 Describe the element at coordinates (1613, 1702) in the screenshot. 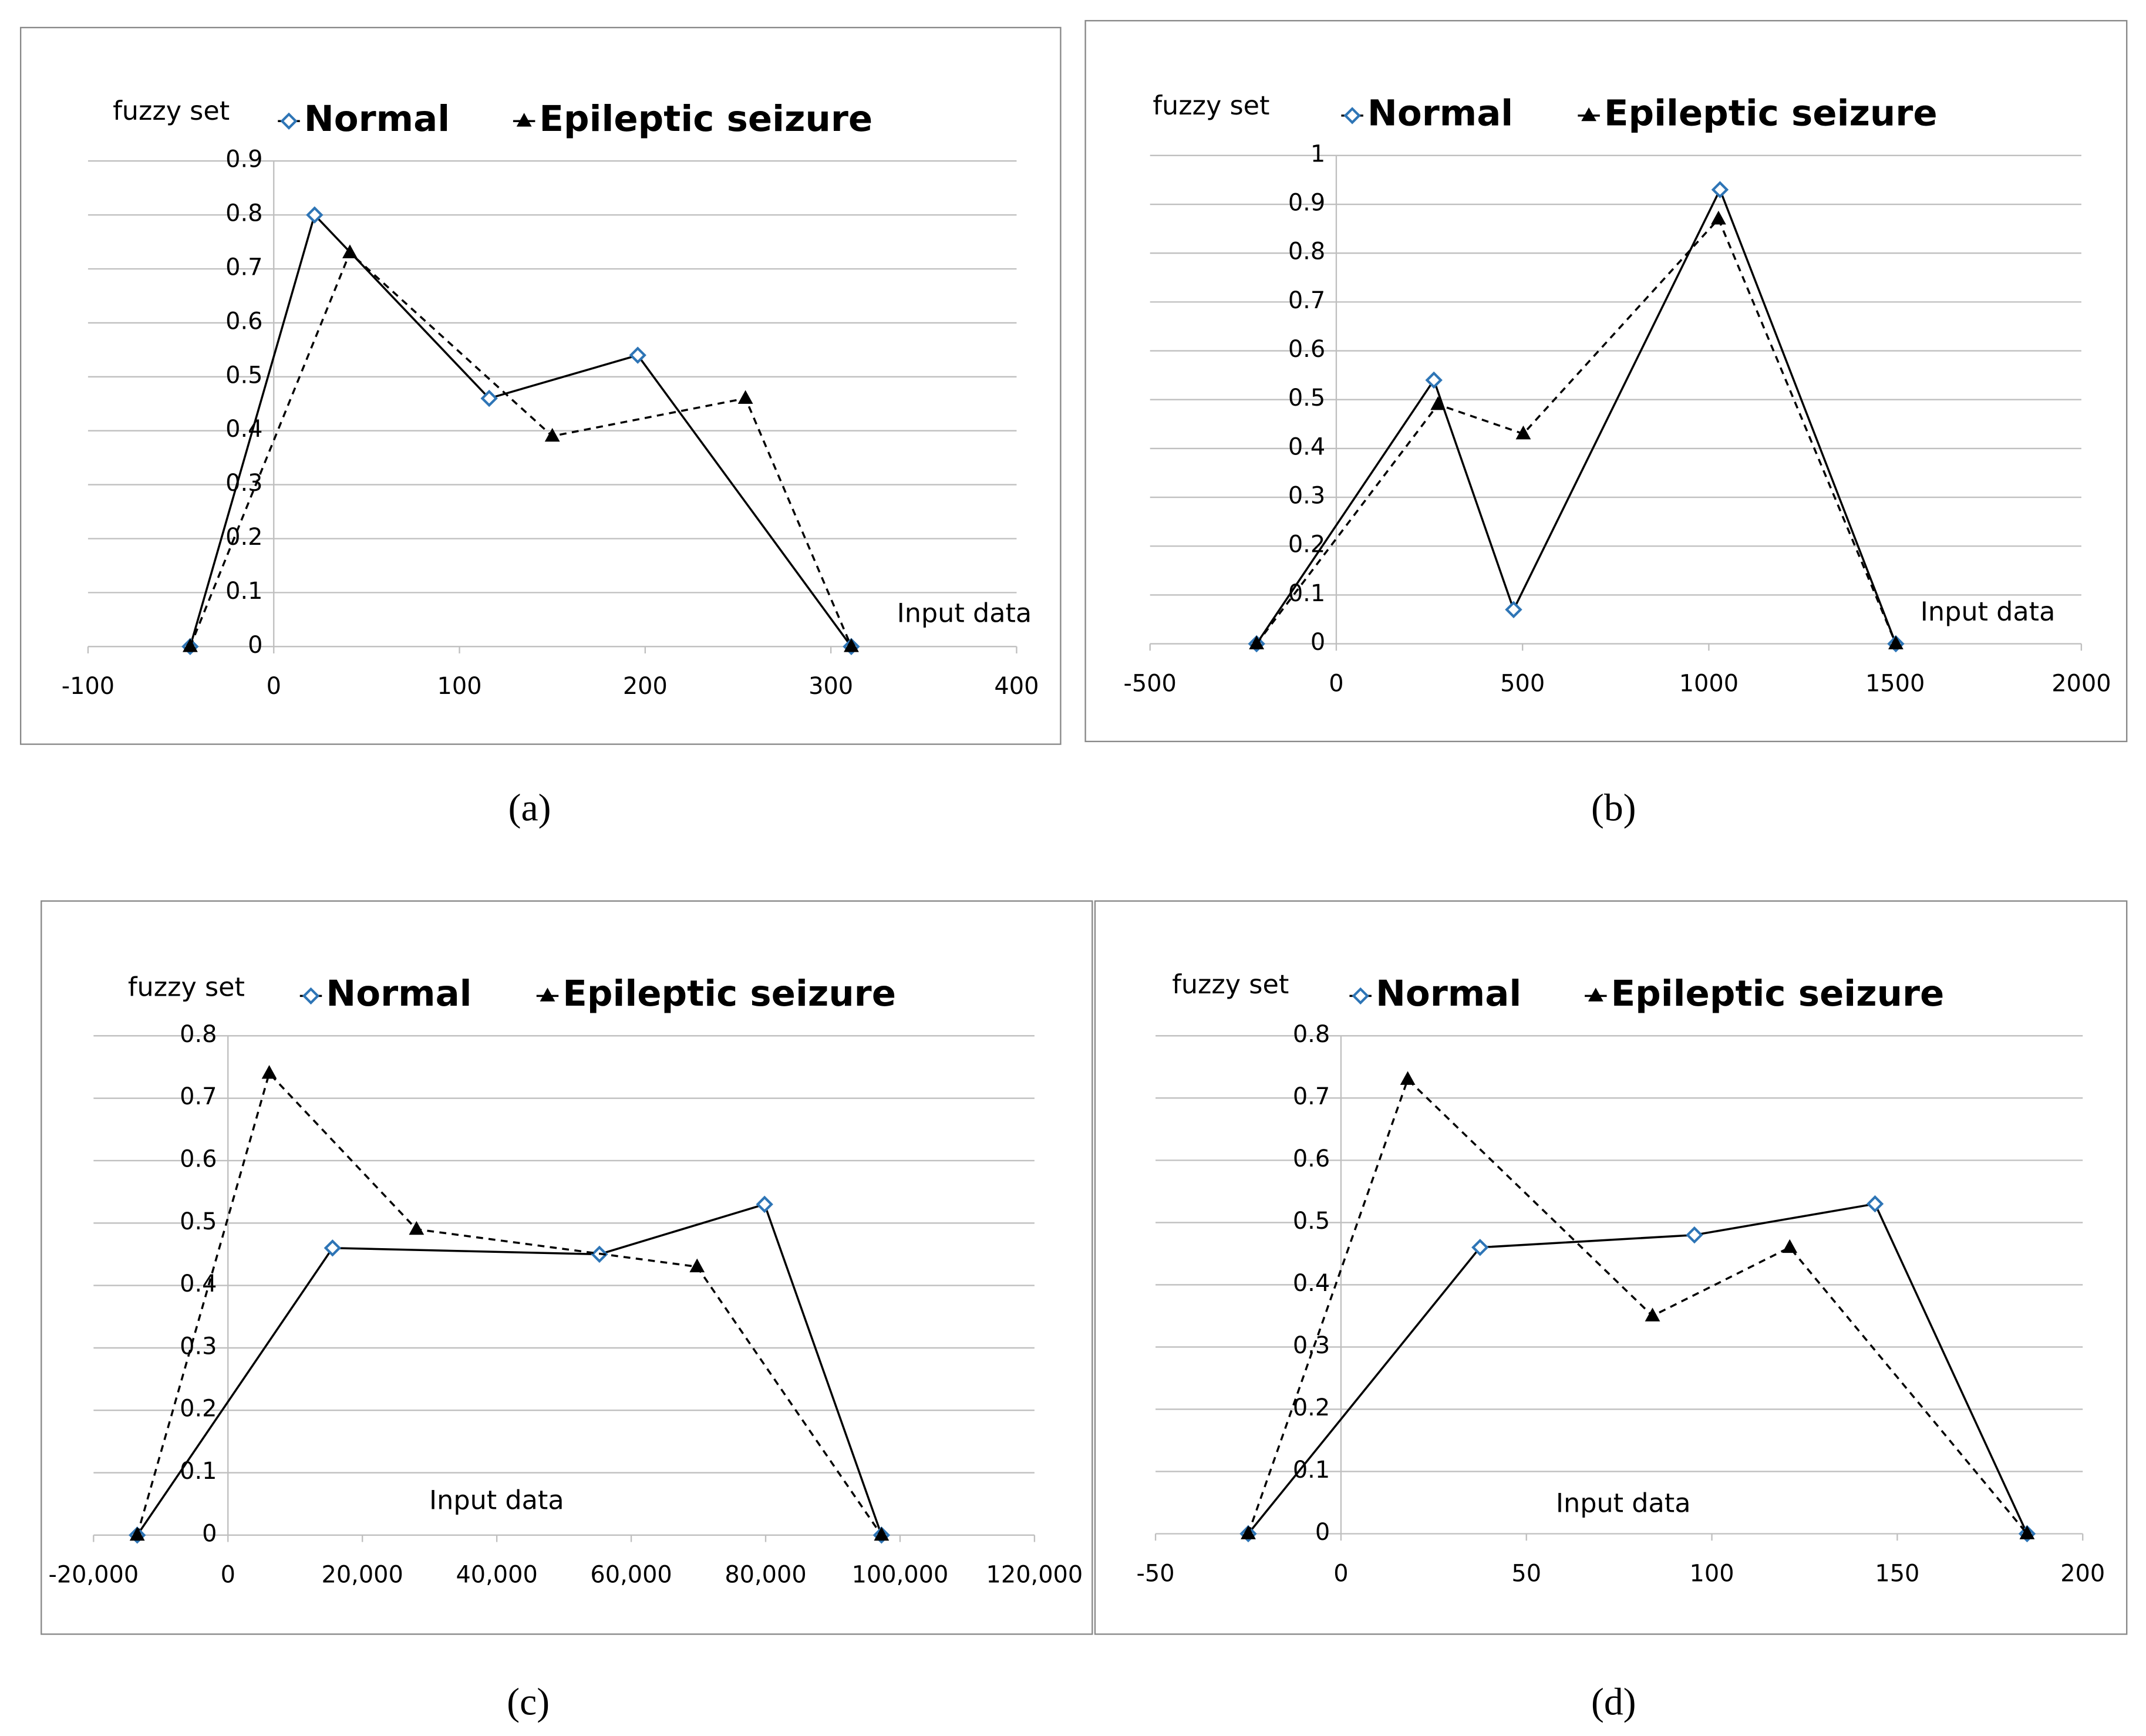

I see `caption: (d)` at that location.